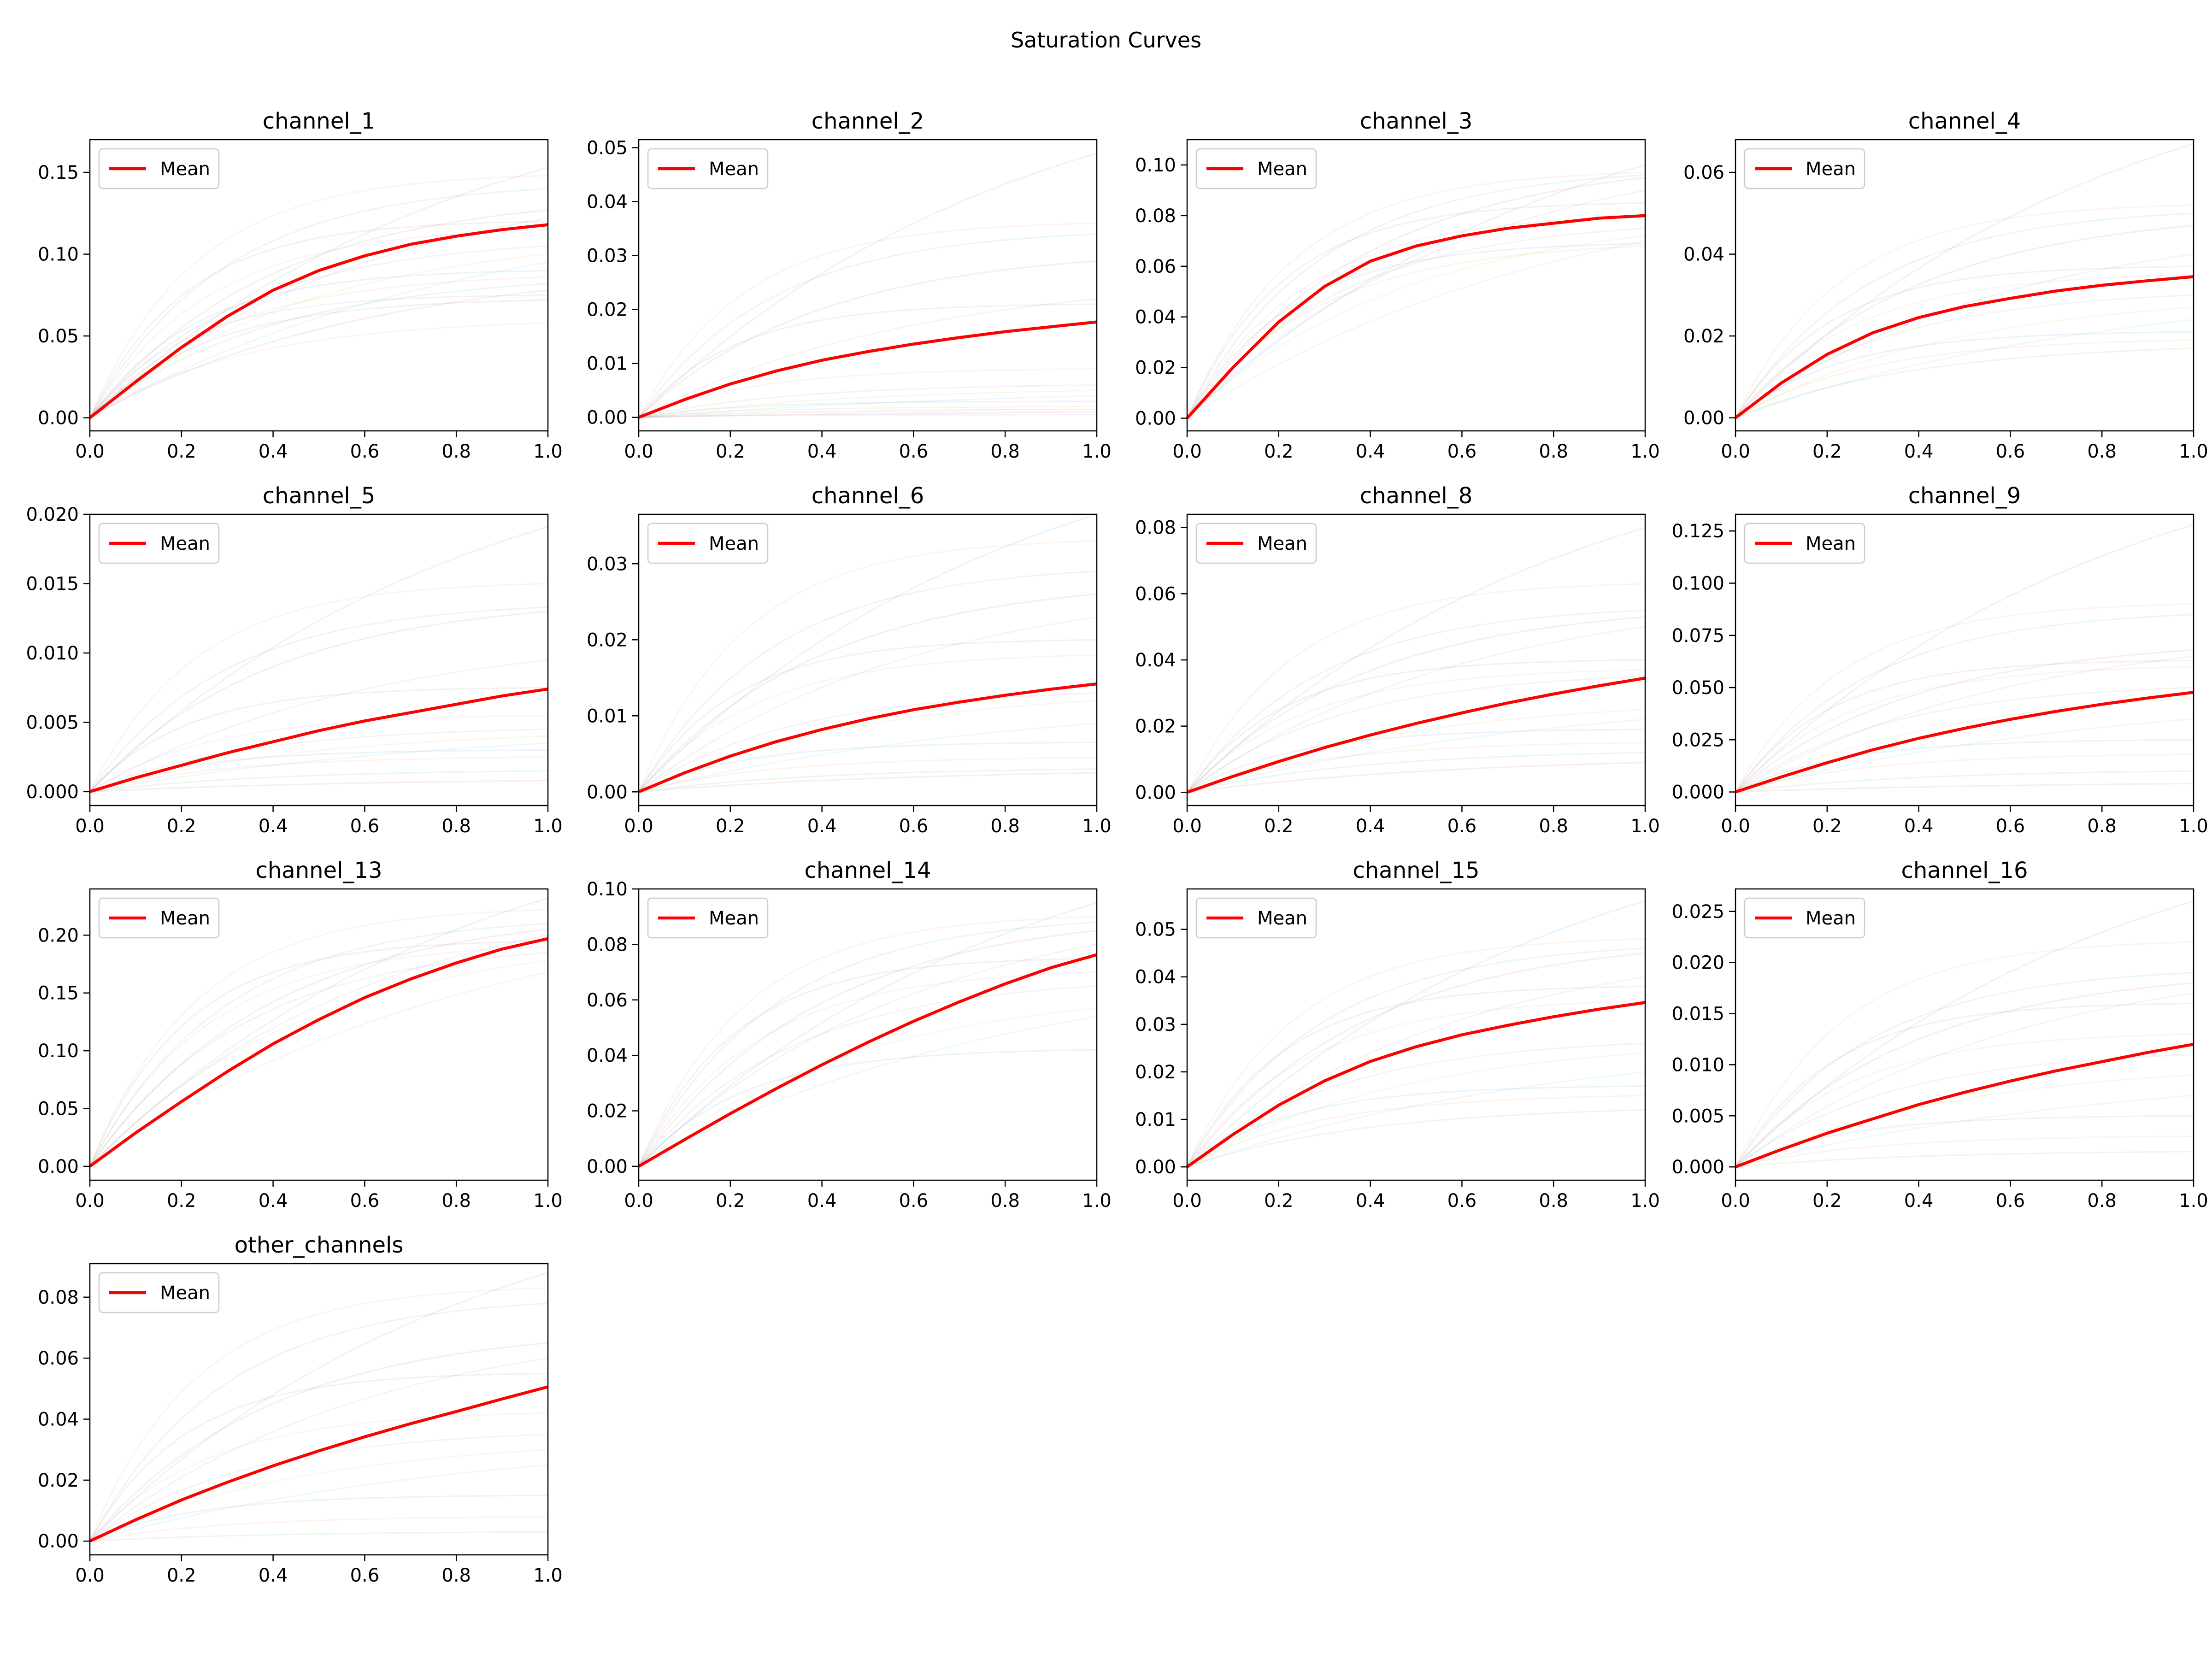 This screenshot has width=2212, height=1659. I want to click on y-tick-label: 0.005, so click(52, 722).